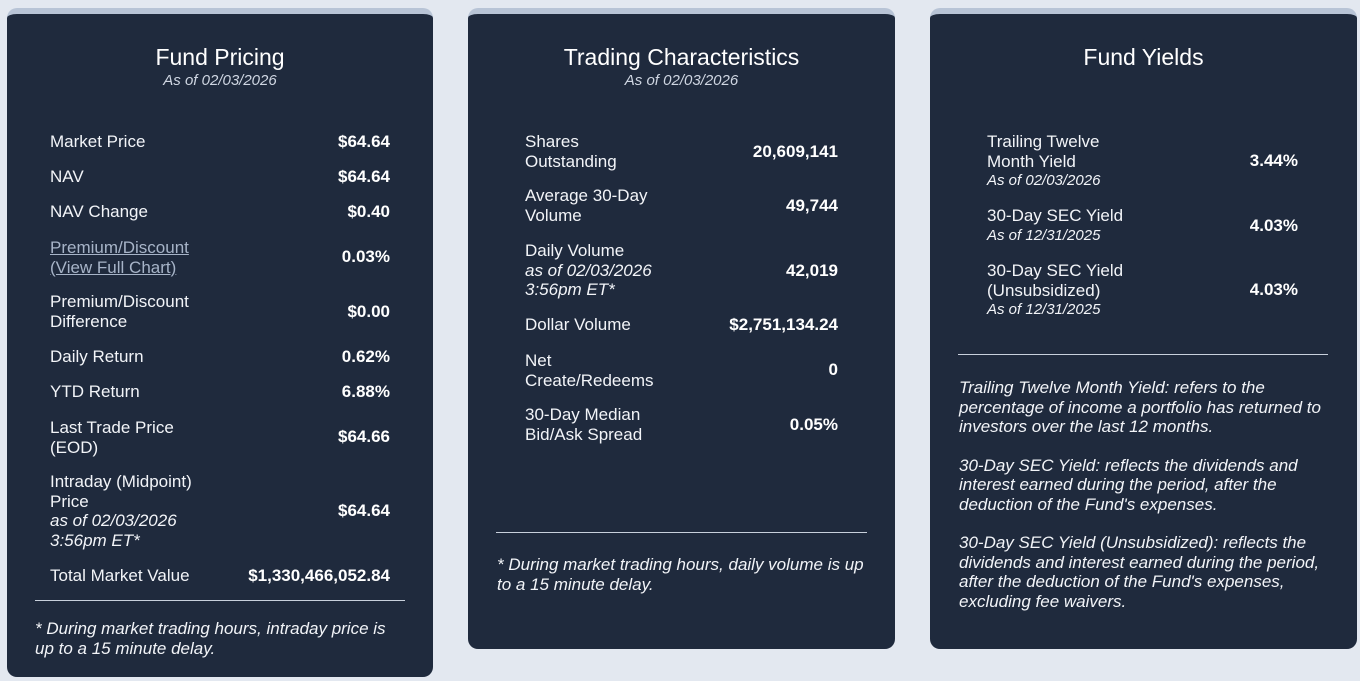  Describe the element at coordinates (220, 57) in the screenshot. I see `card-title: Fund Pricing` at that location.